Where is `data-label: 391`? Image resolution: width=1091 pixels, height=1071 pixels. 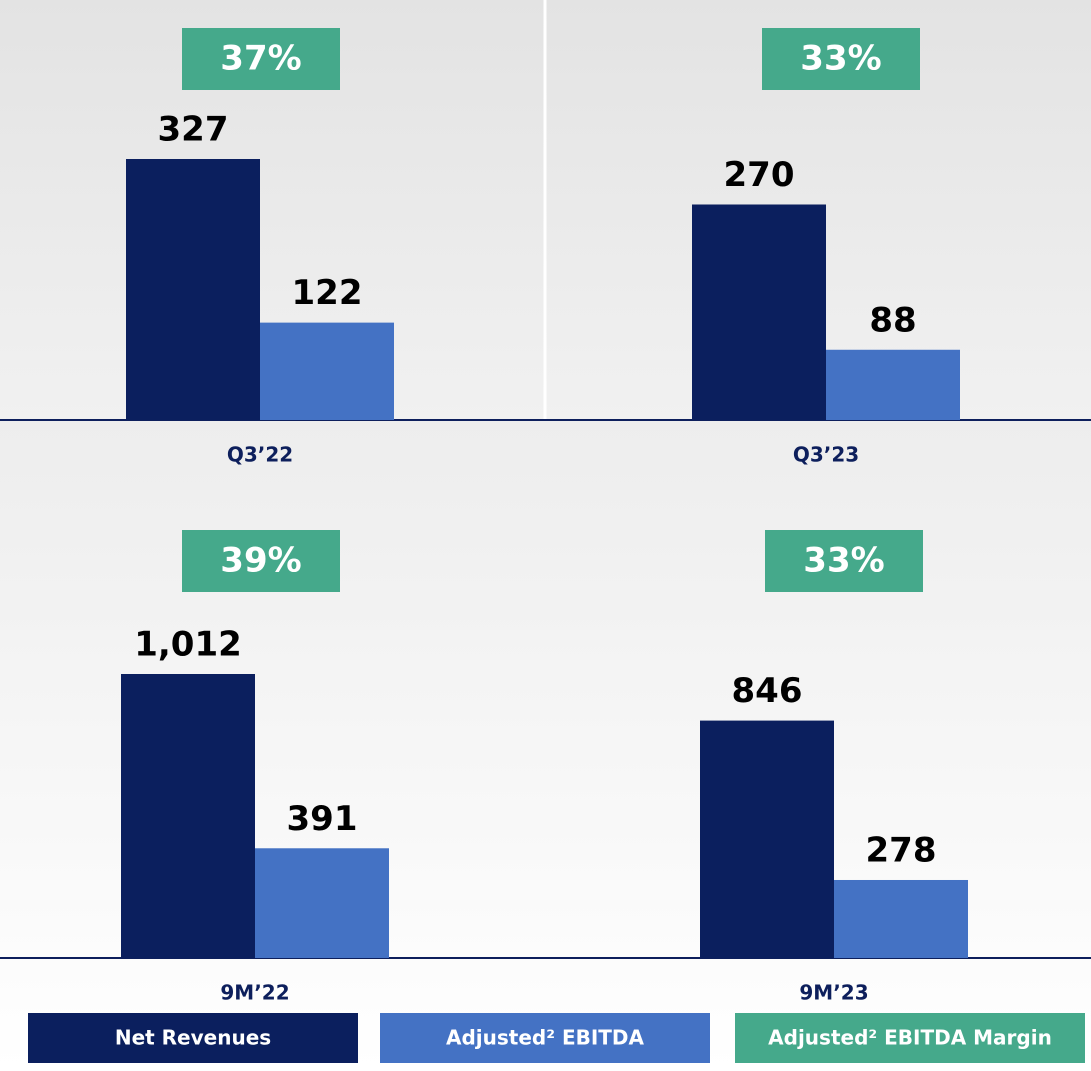
data-label: 391 is located at coordinates (322, 819).